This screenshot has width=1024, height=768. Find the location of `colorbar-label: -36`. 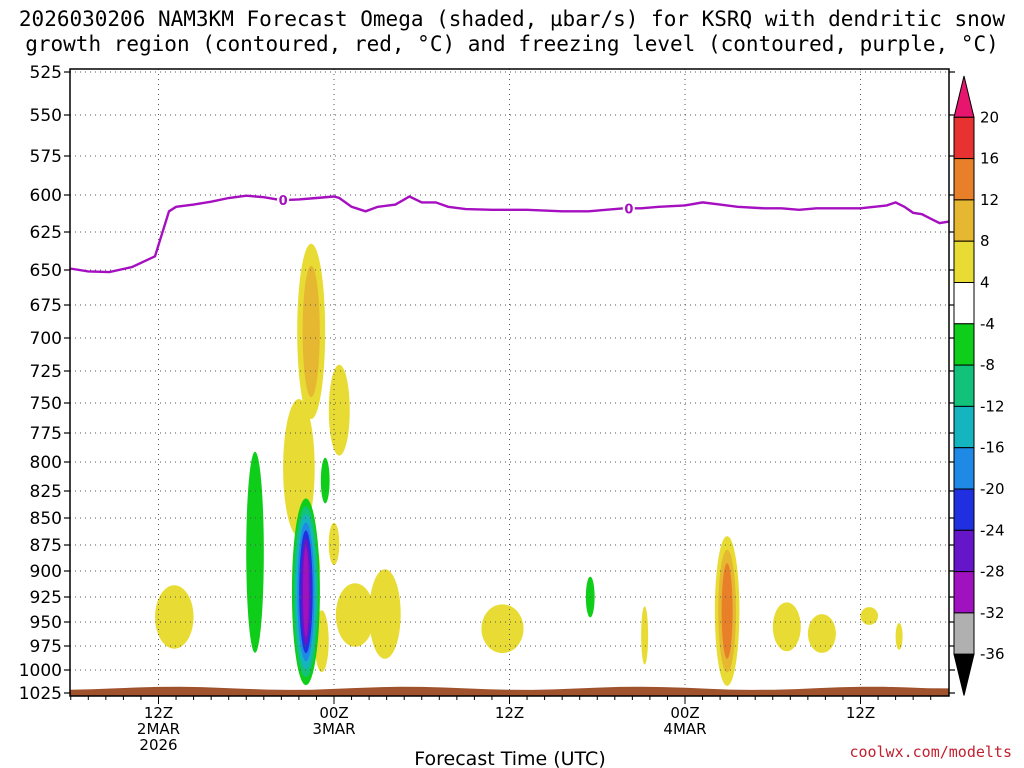

colorbar-label: -36 is located at coordinates (992, 654).